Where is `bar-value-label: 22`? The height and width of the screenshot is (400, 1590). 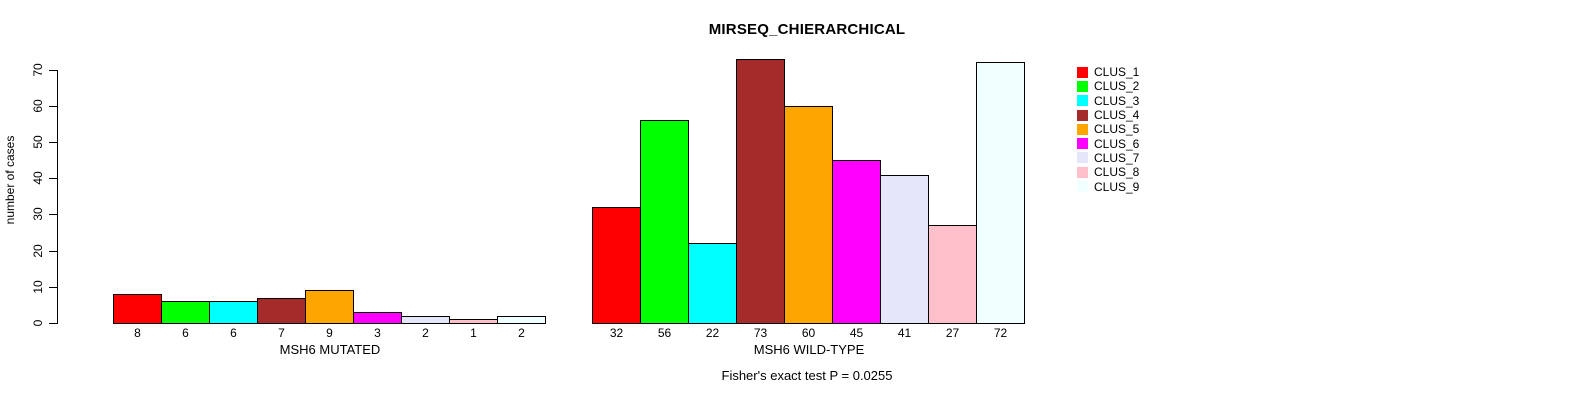 bar-value-label: 22 is located at coordinates (712, 333).